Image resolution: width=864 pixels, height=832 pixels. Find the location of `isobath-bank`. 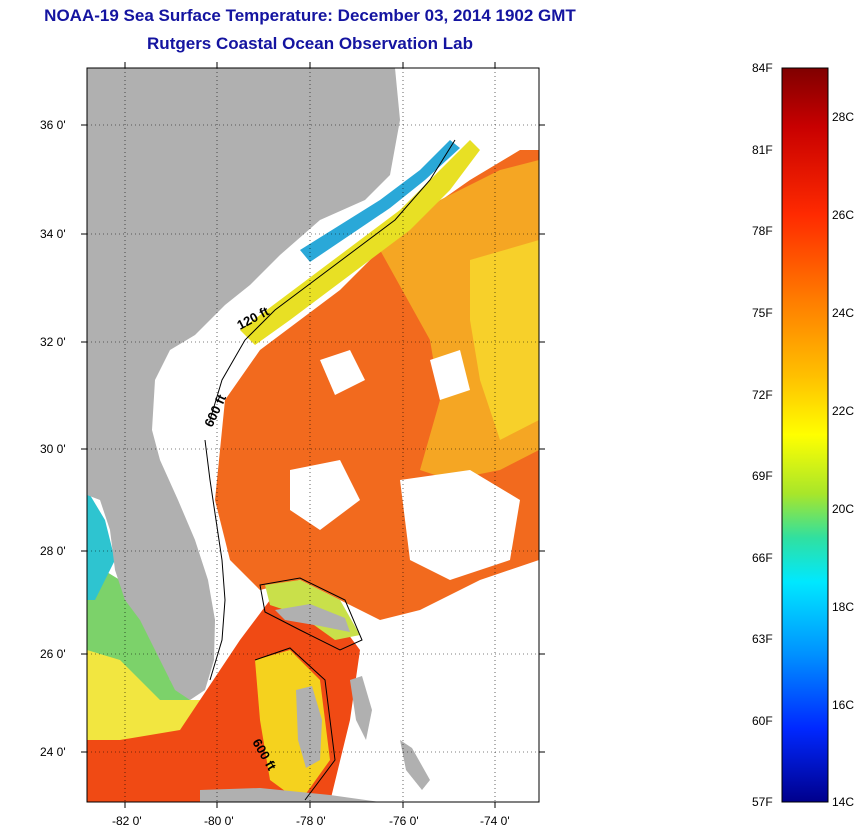

isobath-bank is located at coordinates (295, 724).